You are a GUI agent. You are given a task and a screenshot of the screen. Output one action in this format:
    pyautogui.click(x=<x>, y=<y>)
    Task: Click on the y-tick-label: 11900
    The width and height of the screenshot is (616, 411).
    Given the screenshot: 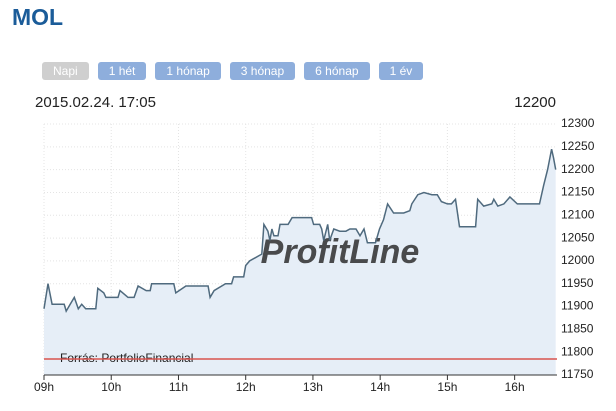 What is the action you would take?
    pyautogui.click(x=577, y=306)
    